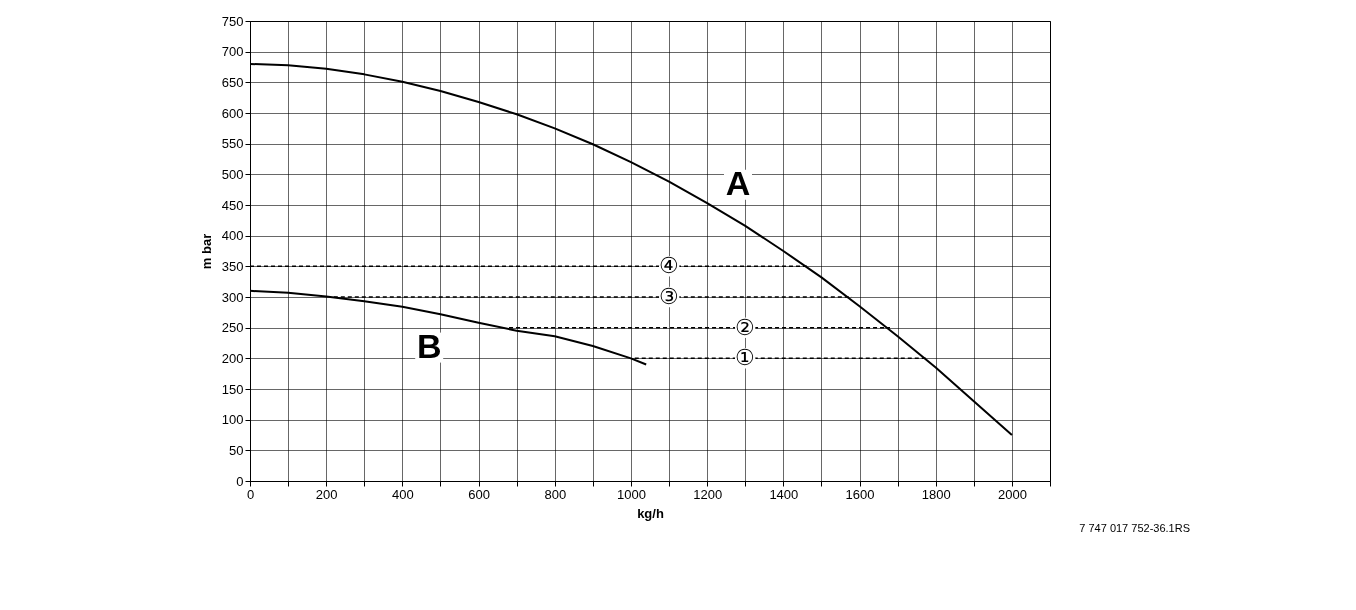 Image resolution: width=1356 pixels, height=610 pixels. I want to click on y-tick-label: 400, so click(232, 236).